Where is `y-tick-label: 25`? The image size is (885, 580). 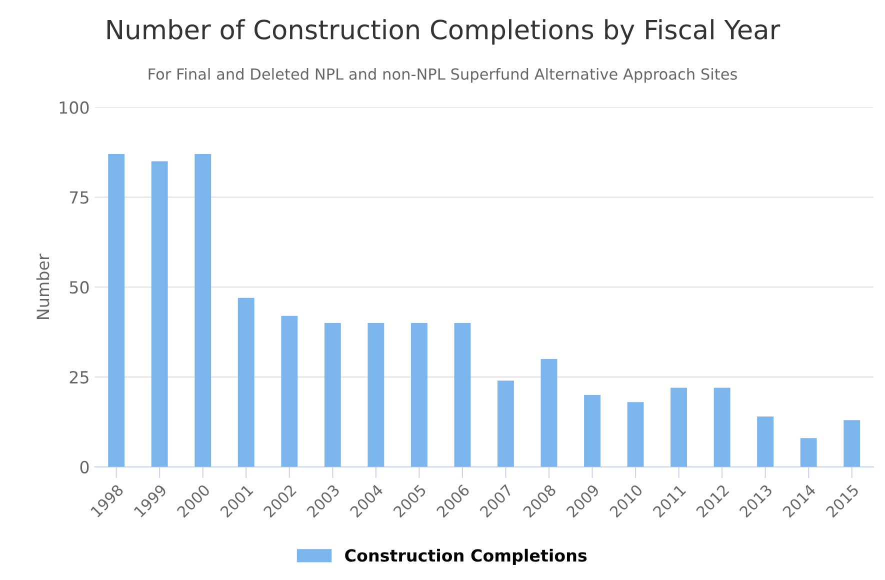 y-tick-label: 25 is located at coordinates (79, 377).